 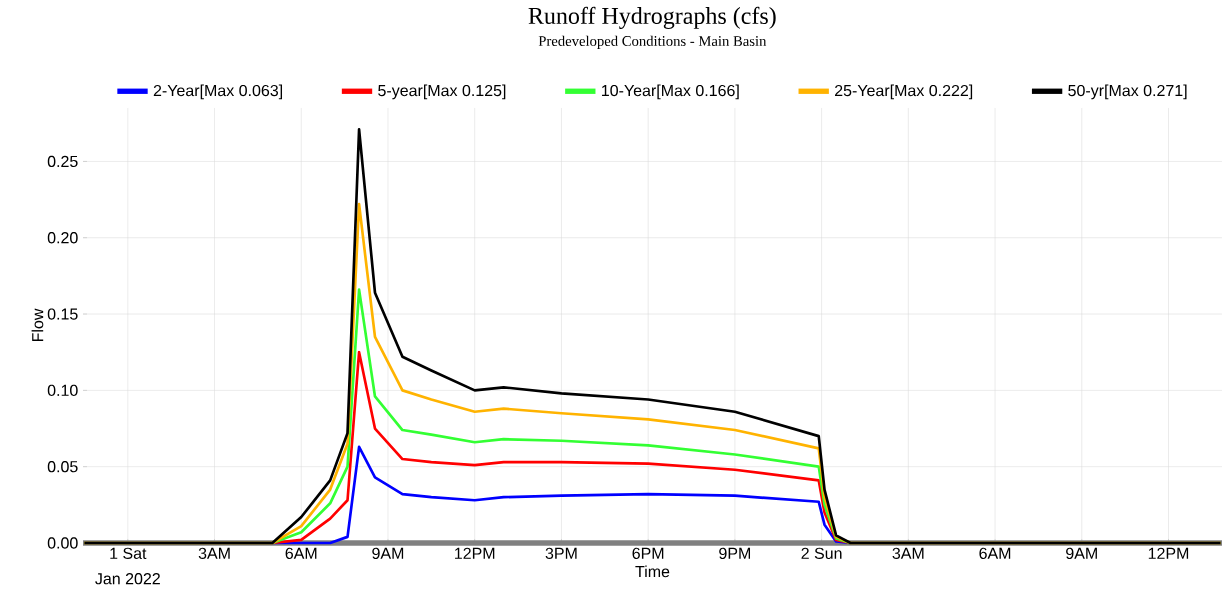 What do you see at coordinates (62, 390) in the screenshot?
I see `y-tick-label: 0.10` at bounding box center [62, 390].